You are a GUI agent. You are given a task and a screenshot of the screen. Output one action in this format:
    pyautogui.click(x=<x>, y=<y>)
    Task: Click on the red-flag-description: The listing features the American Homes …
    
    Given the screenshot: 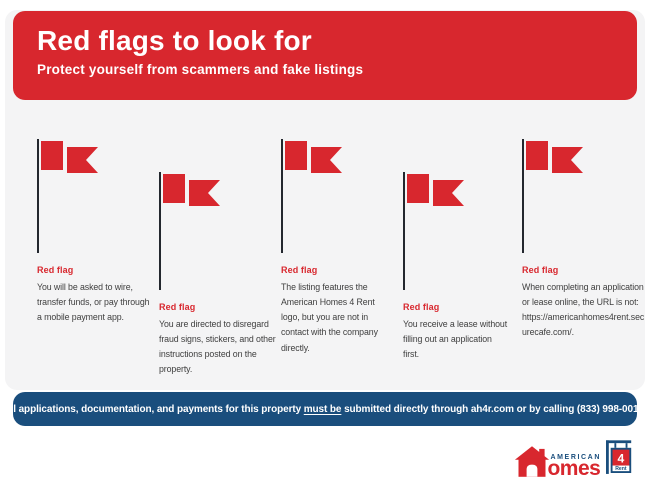 What is the action you would take?
    pyautogui.click(x=329, y=317)
    